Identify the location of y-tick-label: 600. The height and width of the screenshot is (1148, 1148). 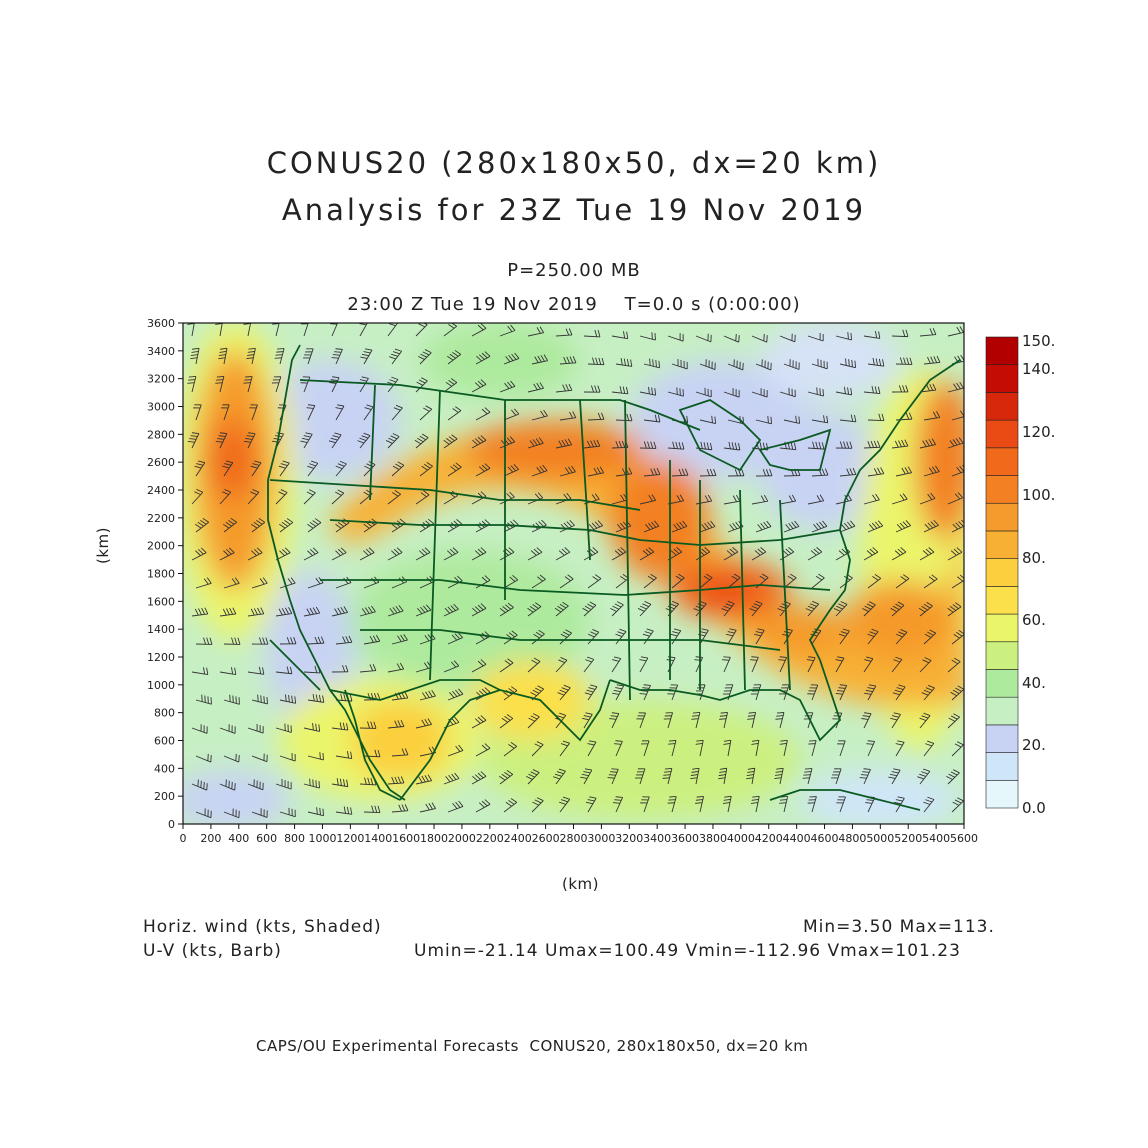
(164, 741).